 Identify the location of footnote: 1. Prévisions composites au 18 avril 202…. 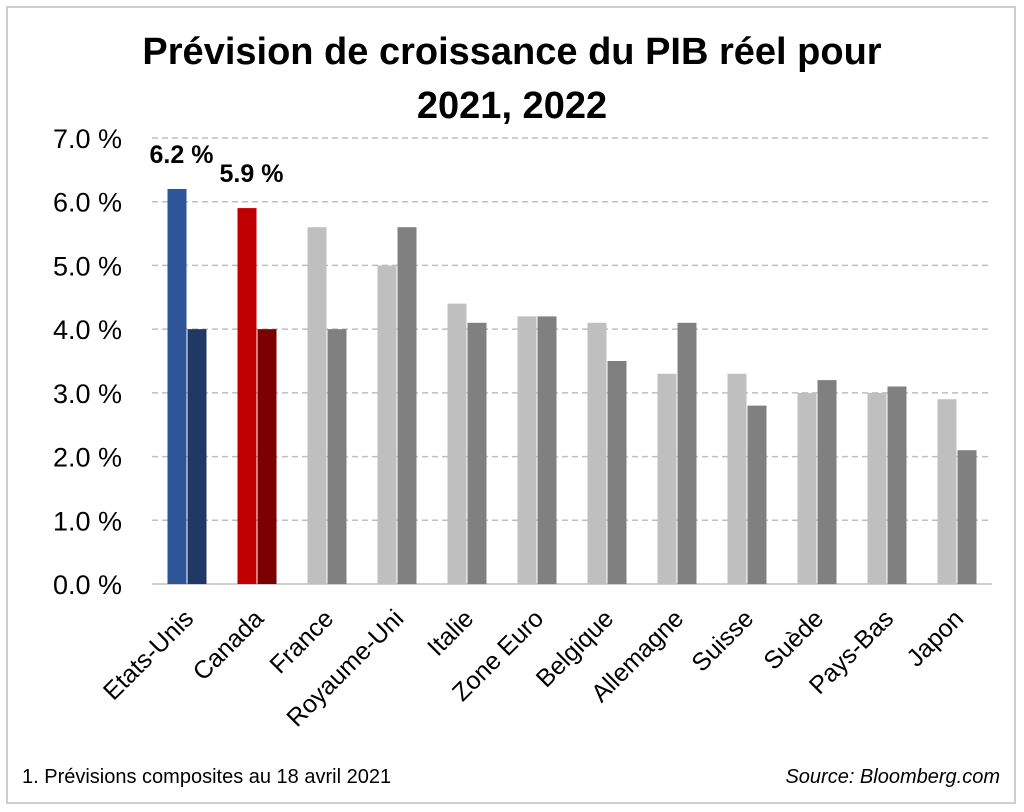
(207, 777).